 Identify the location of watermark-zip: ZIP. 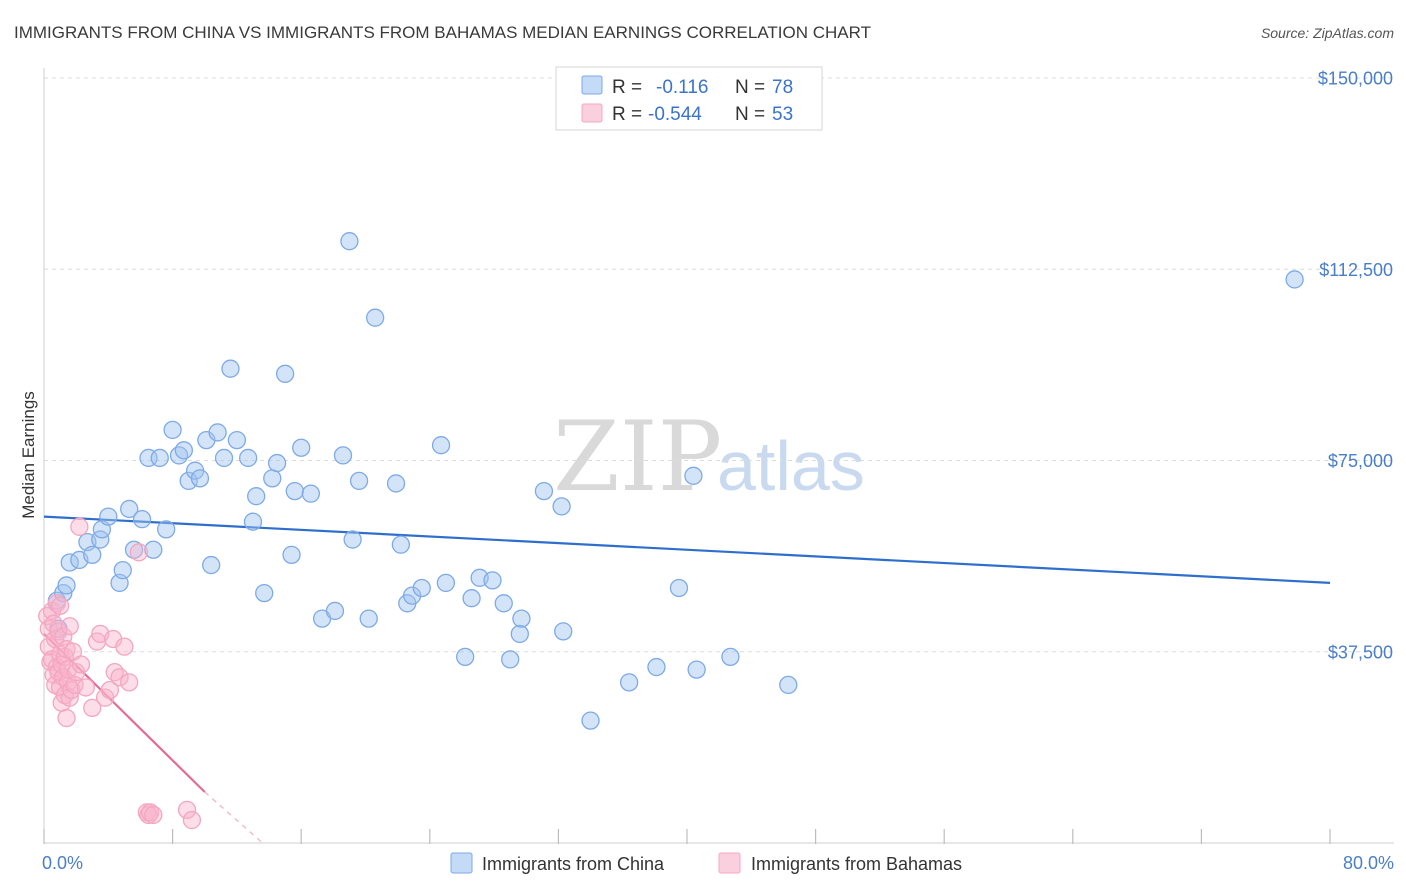
(637, 457).